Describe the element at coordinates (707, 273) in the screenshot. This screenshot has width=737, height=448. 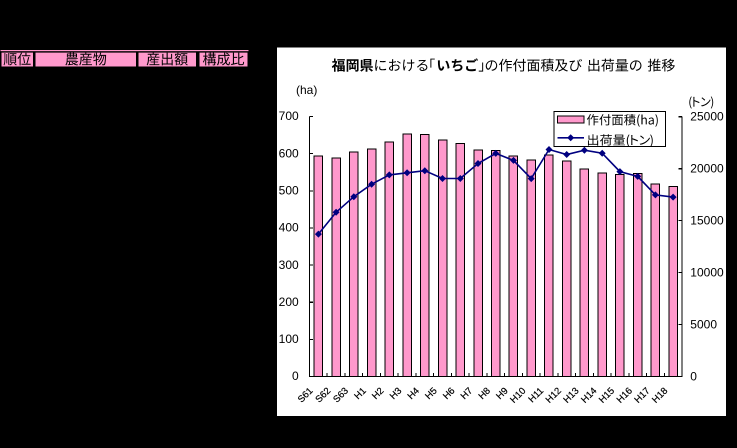
I see `svg-text: 10000` at that location.